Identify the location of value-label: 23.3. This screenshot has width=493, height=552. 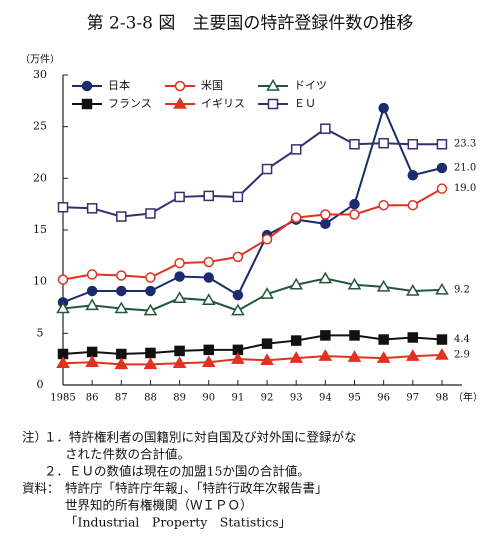
(465, 144).